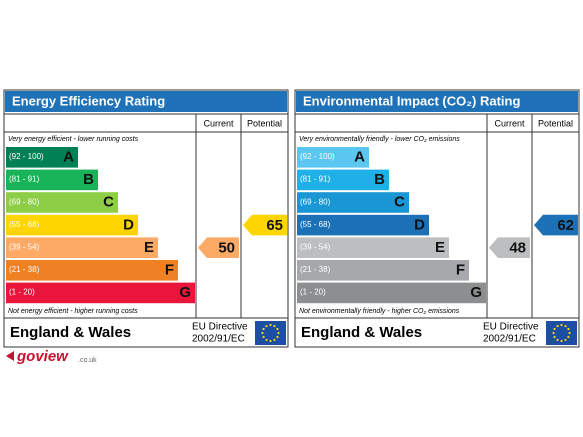 The image size is (583, 437). What do you see at coordinates (274, 225) in the screenshot?
I see `rating-value: 65` at bounding box center [274, 225].